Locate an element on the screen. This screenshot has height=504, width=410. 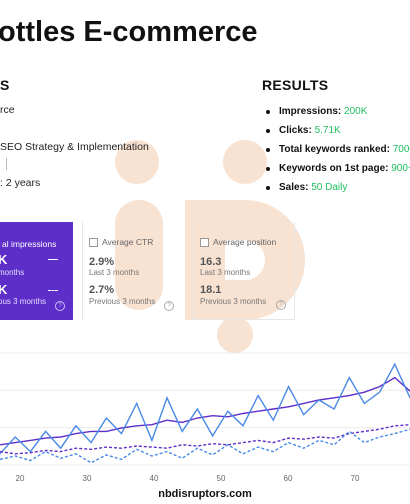
detail-line-1: rce is located at coordinates (7, 110).